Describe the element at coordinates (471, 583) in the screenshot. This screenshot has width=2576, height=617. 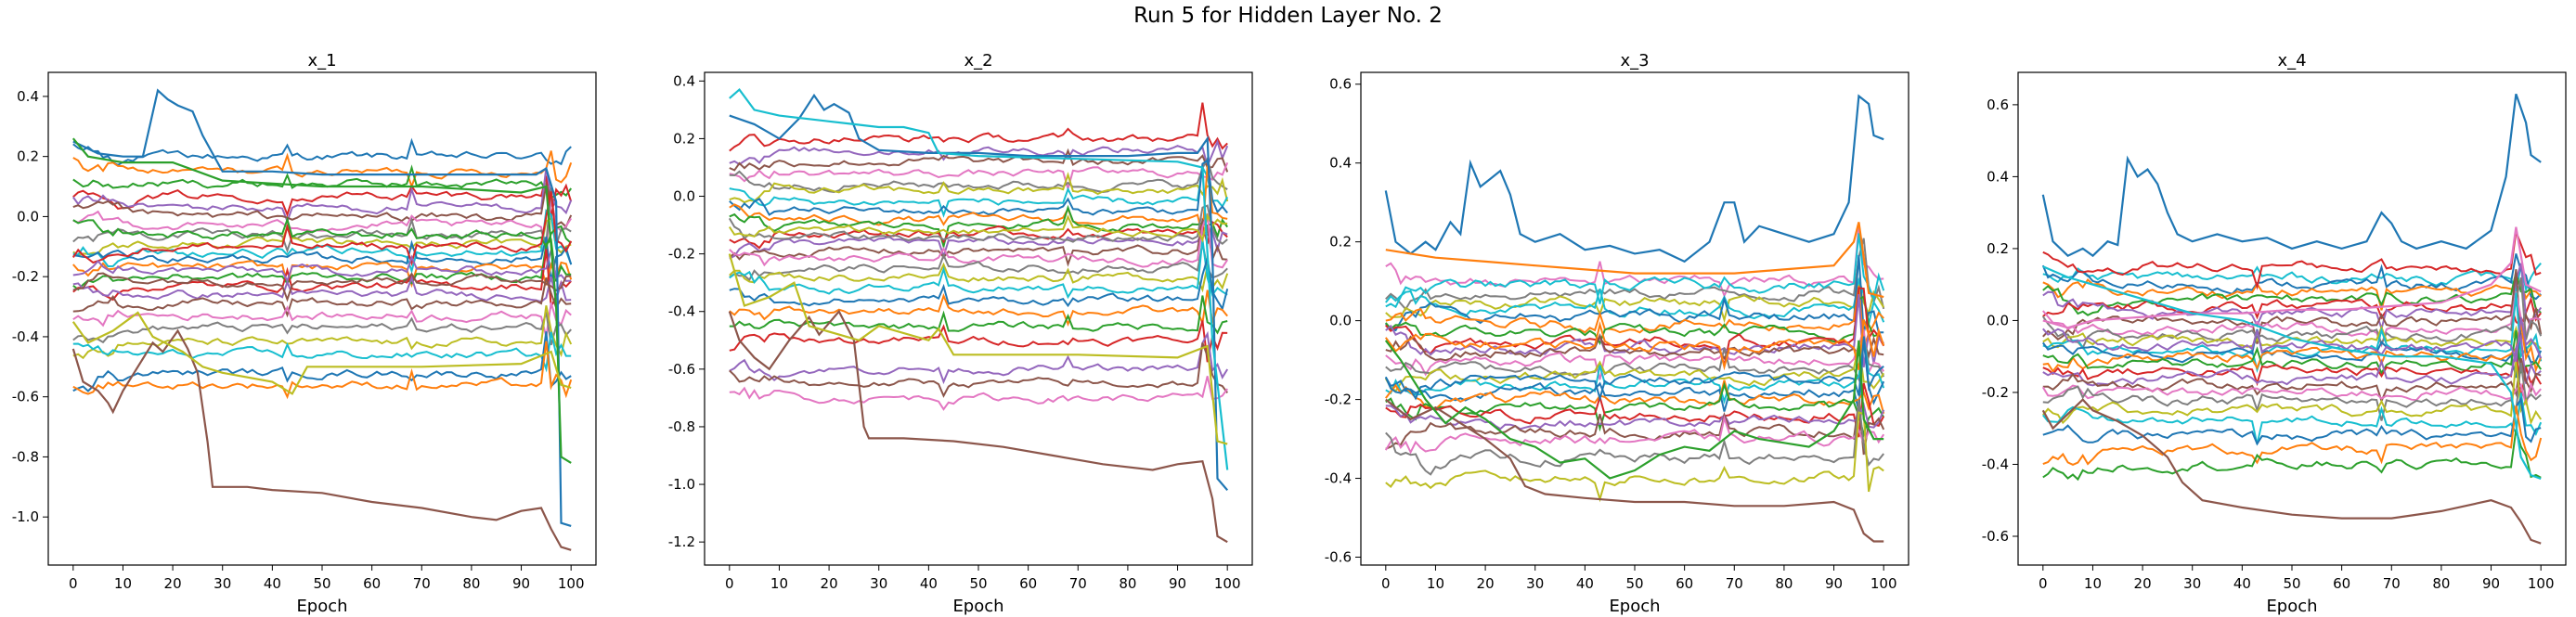
I see `x-tick-label: 80` at that location.